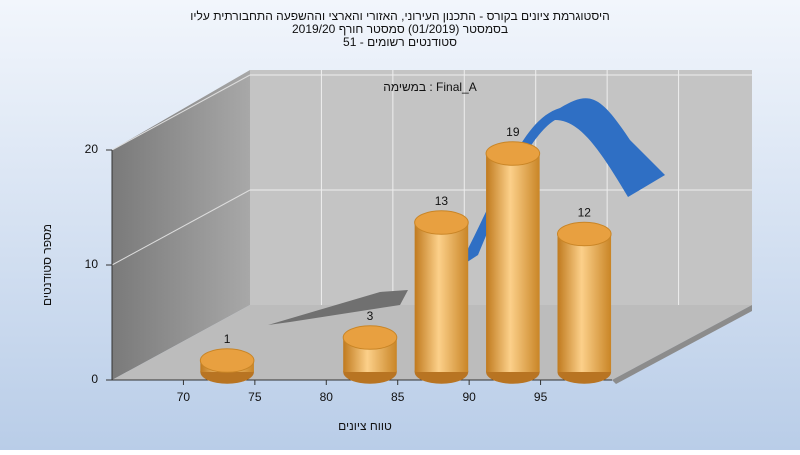 The image size is (800, 455). I want to click on y-tick-label: 20, so click(92, 149).